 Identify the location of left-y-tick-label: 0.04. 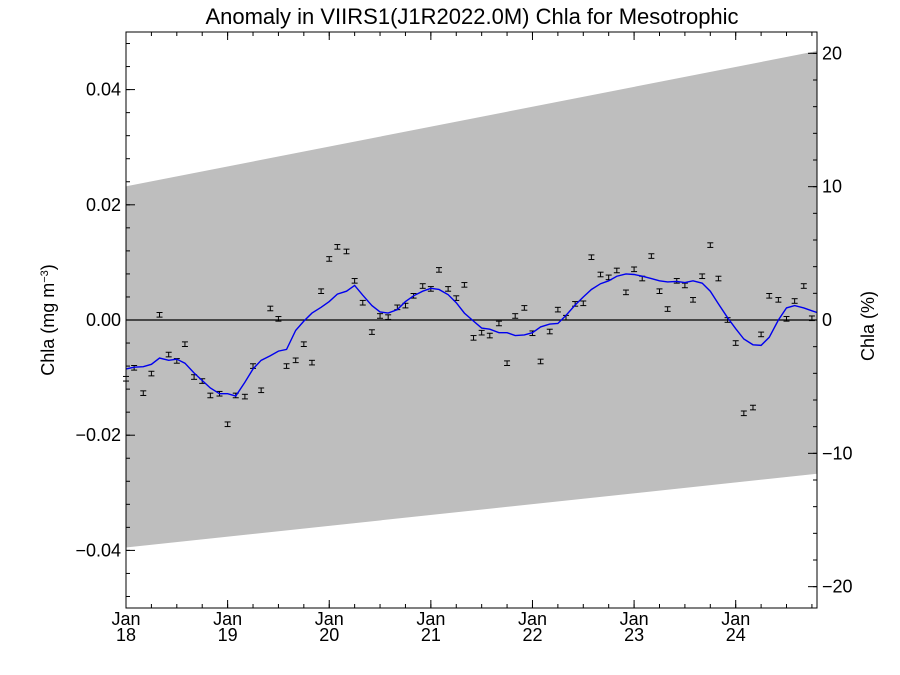
(103, 90).